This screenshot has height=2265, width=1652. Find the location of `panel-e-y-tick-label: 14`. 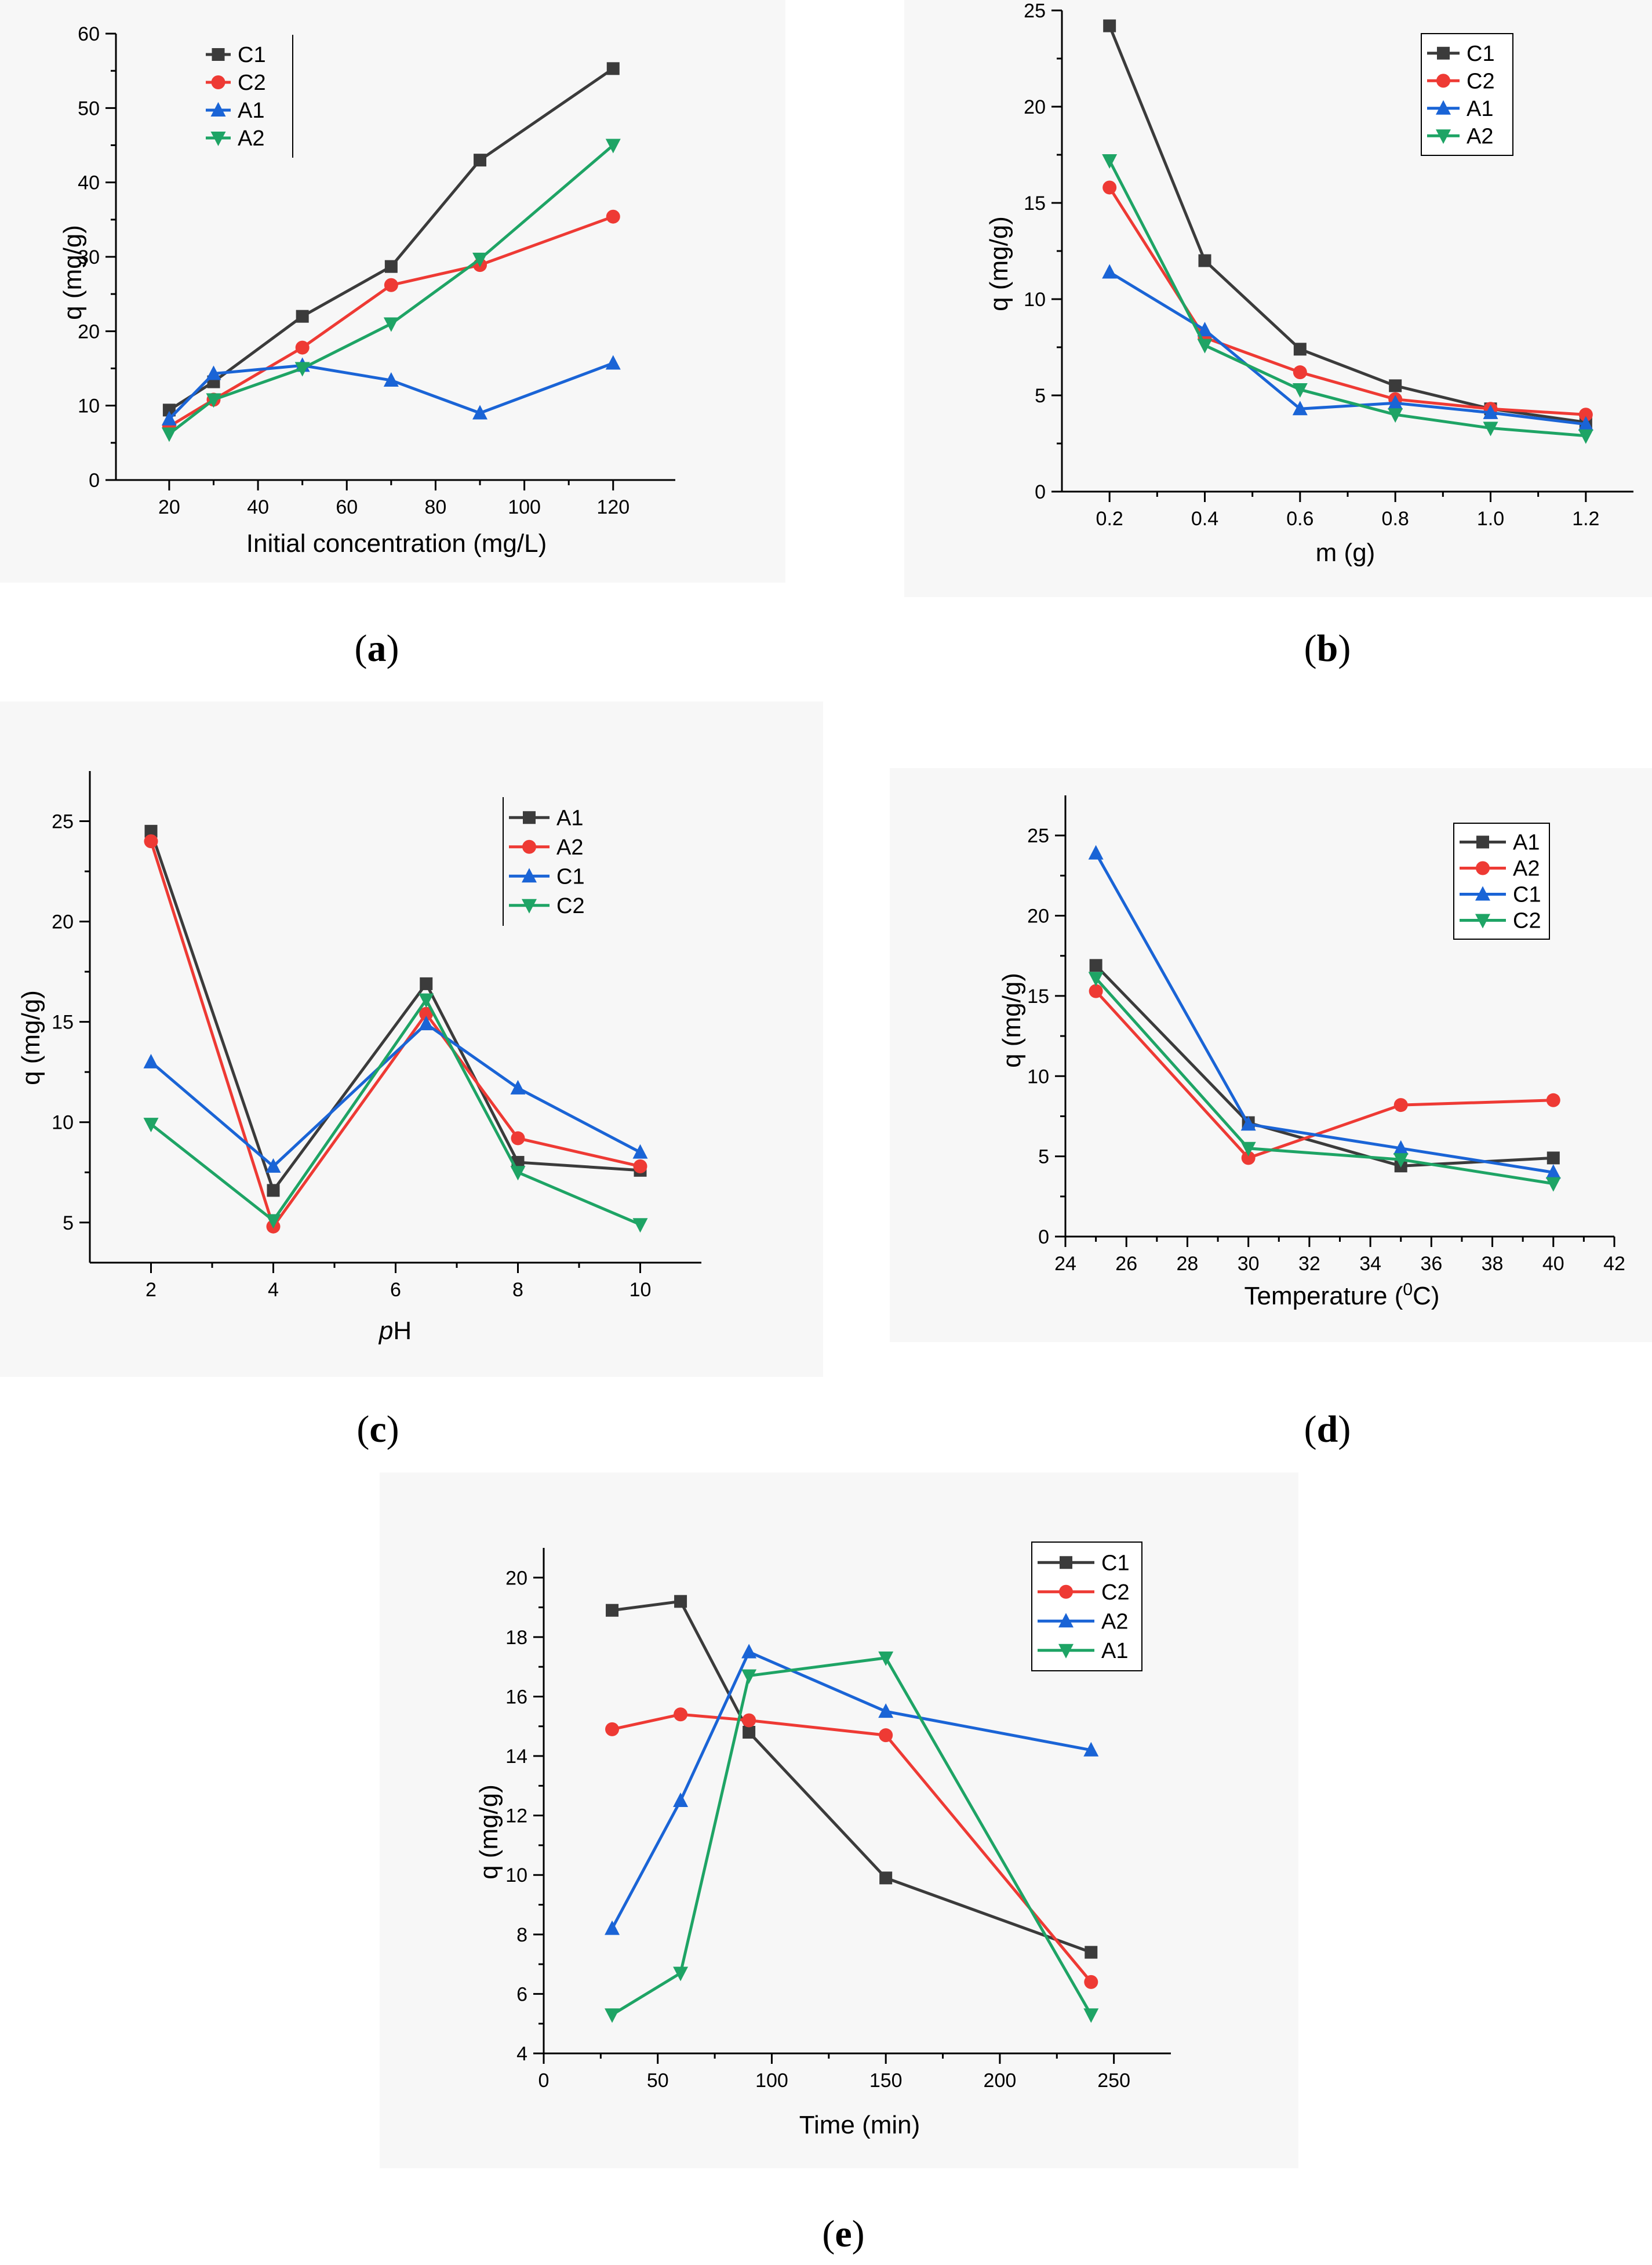

panel-e-y-tick-label: 14 is located at coordinates (516, 1757).